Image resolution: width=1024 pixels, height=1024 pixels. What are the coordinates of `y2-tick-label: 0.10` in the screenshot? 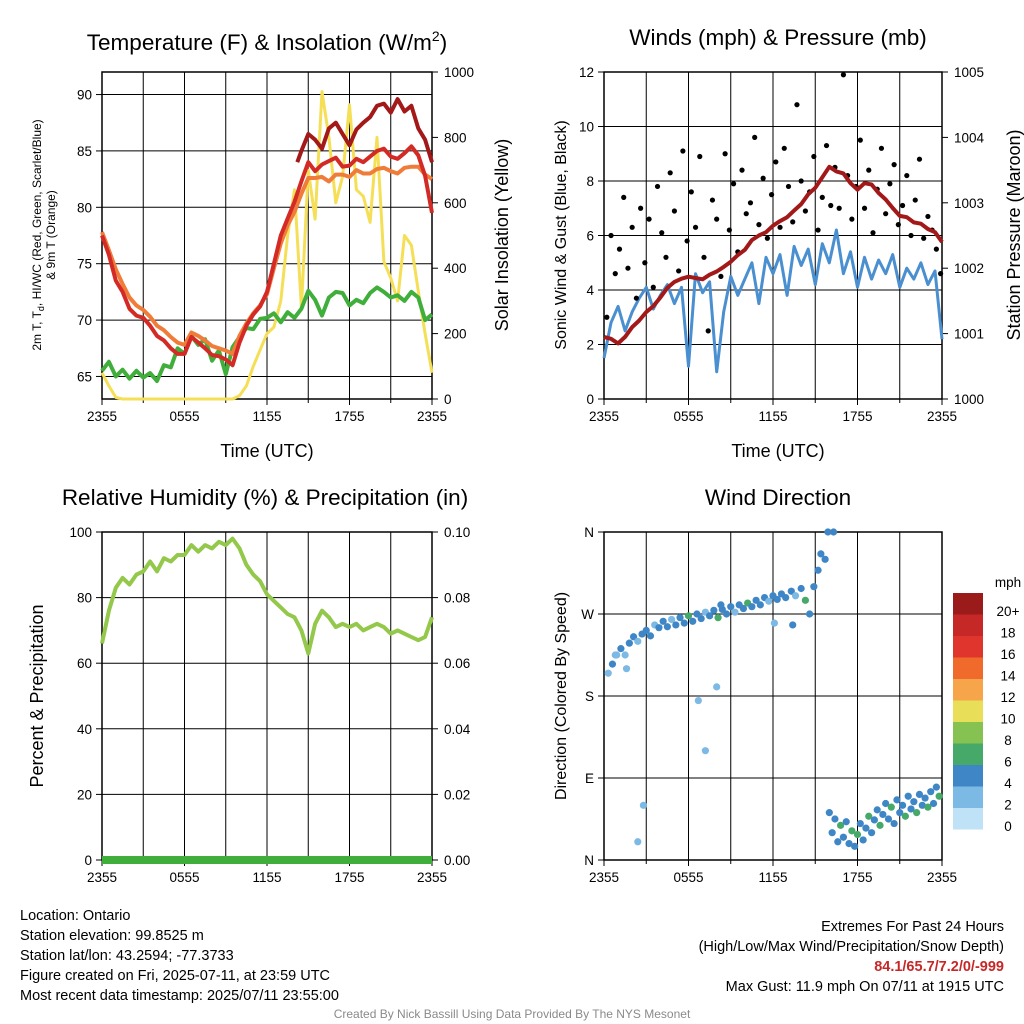 It's located at (457, 532).